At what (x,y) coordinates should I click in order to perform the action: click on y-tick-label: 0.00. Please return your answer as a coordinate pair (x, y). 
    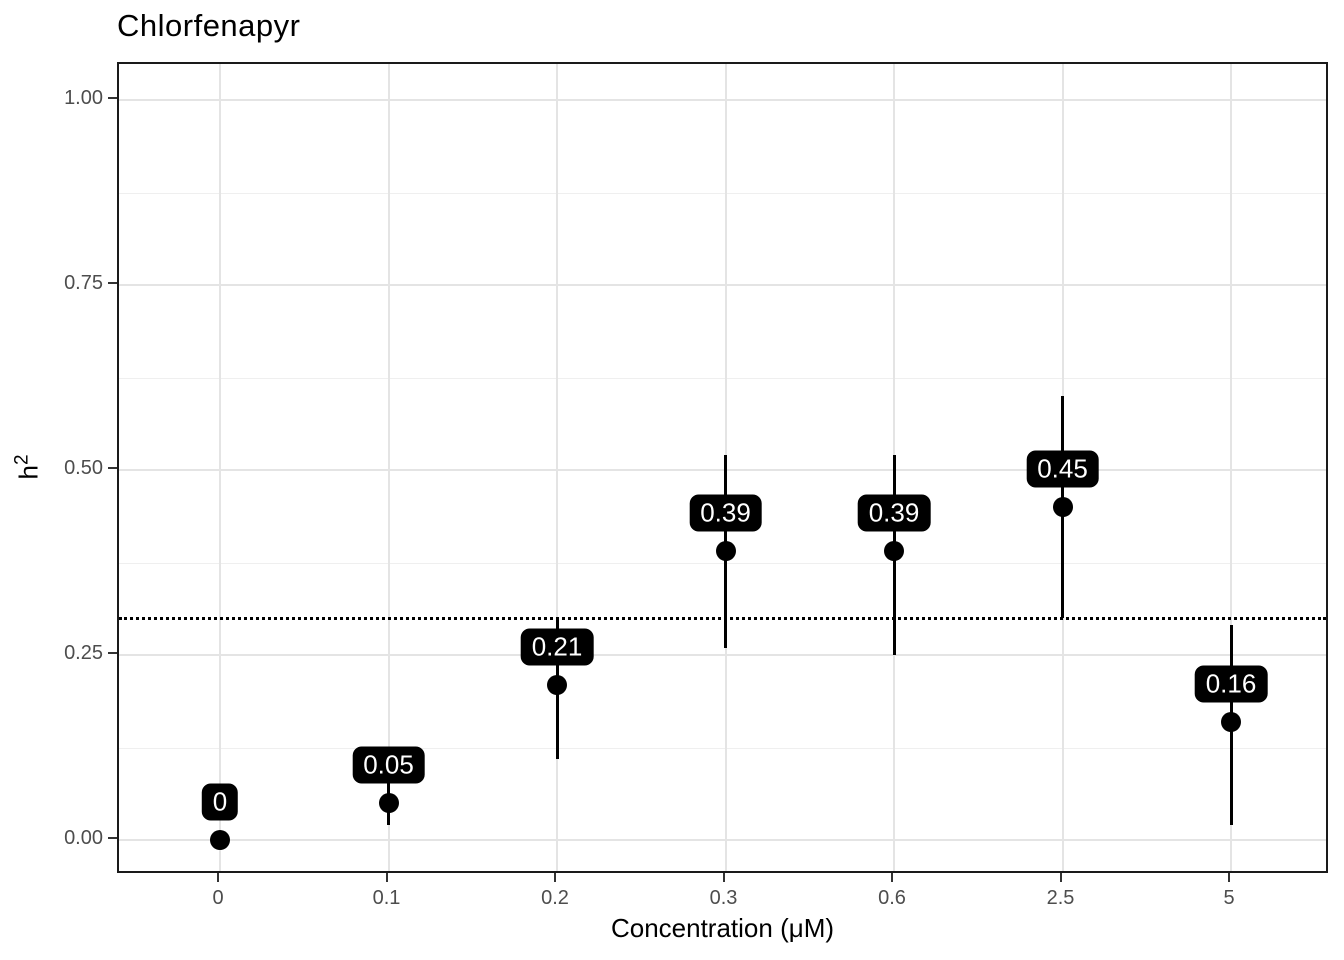
    Looking at the image, I should click on (83, 838).